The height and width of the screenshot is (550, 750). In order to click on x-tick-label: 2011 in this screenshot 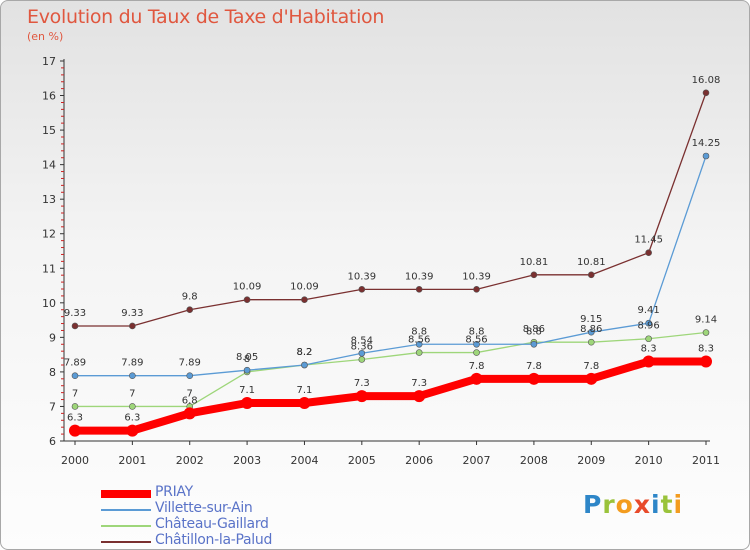, I will do `click(706, 460)`.